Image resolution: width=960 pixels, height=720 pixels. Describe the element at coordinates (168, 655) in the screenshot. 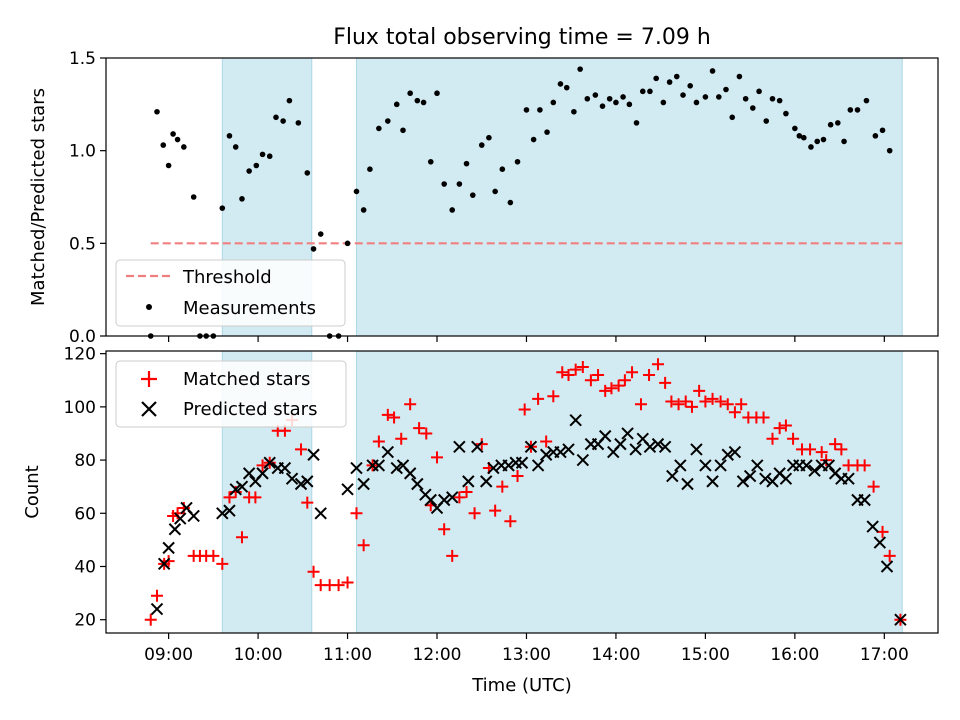

I see `x-tick-label: 09:00` at that location.